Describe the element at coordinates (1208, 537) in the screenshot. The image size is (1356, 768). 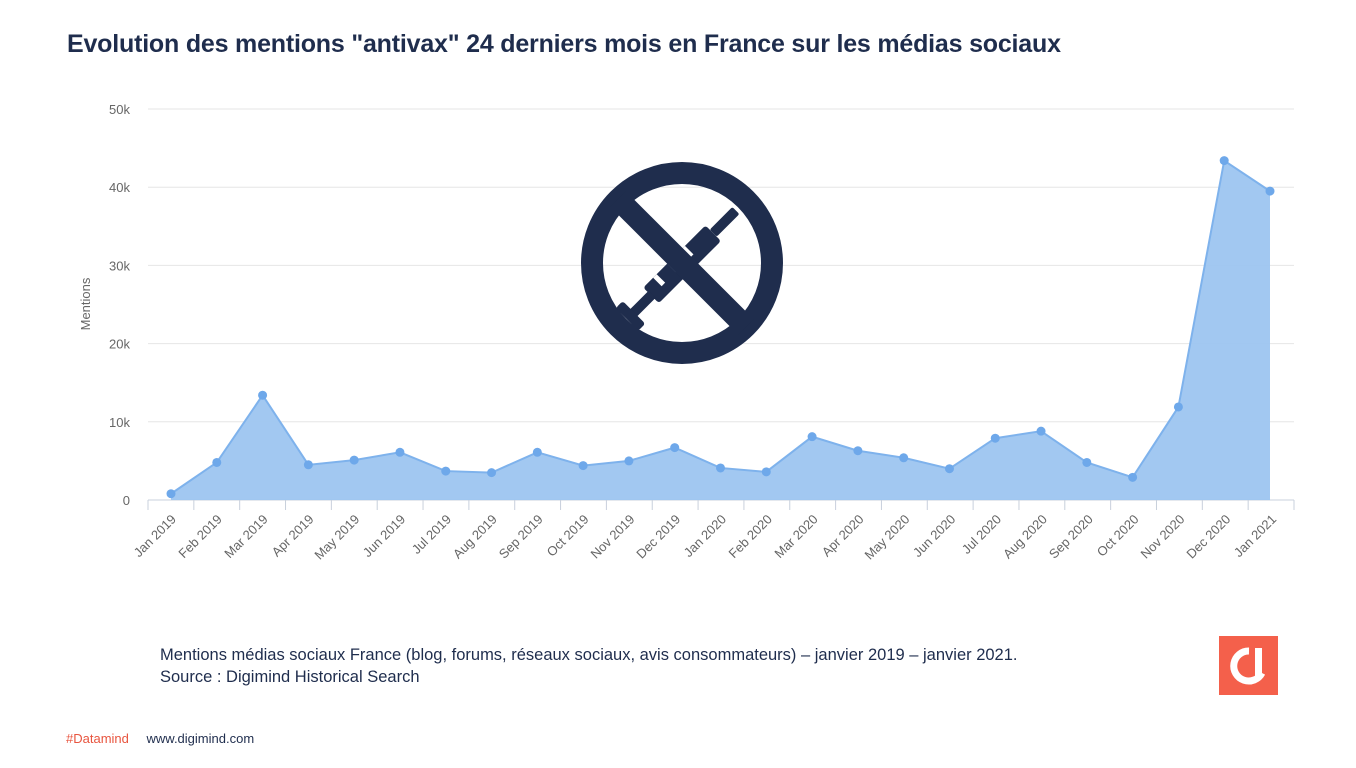
I see `x-tick-label: Dec 2020` at that location.